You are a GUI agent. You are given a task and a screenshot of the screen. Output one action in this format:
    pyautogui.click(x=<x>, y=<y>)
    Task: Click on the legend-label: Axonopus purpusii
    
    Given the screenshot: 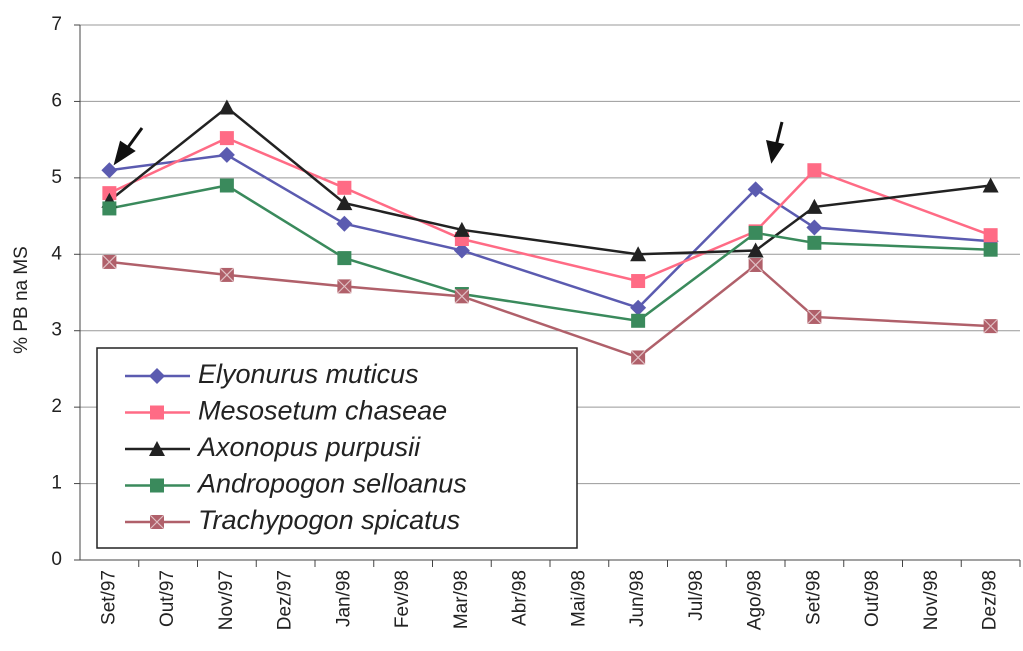 What is the action you would take?
    pyautogui.click(x=308, y=447)
    